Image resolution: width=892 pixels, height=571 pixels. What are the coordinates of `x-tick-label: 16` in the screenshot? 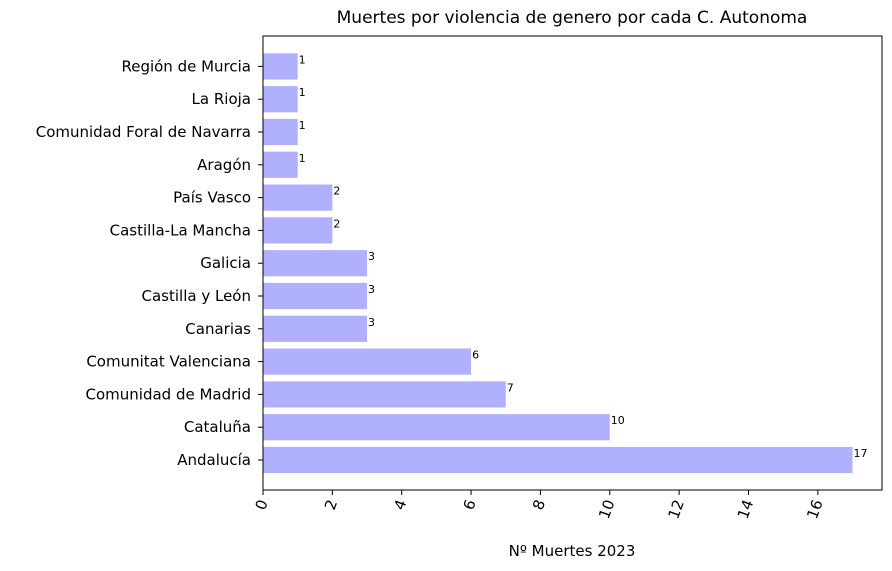 It's located at (814, 509).